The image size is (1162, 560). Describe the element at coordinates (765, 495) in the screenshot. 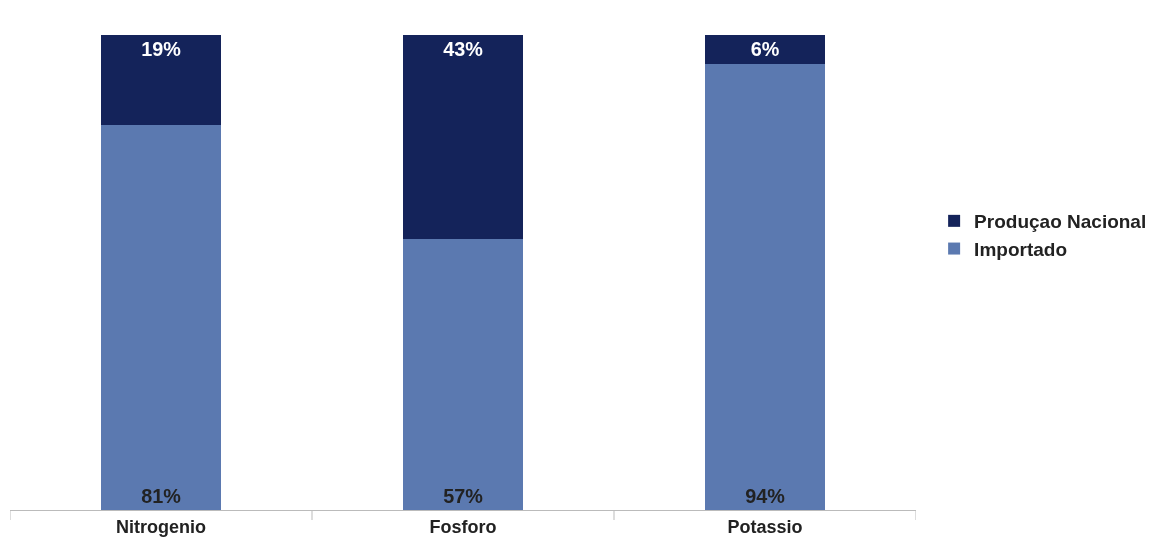

I see `data-label: 94%` at that location.